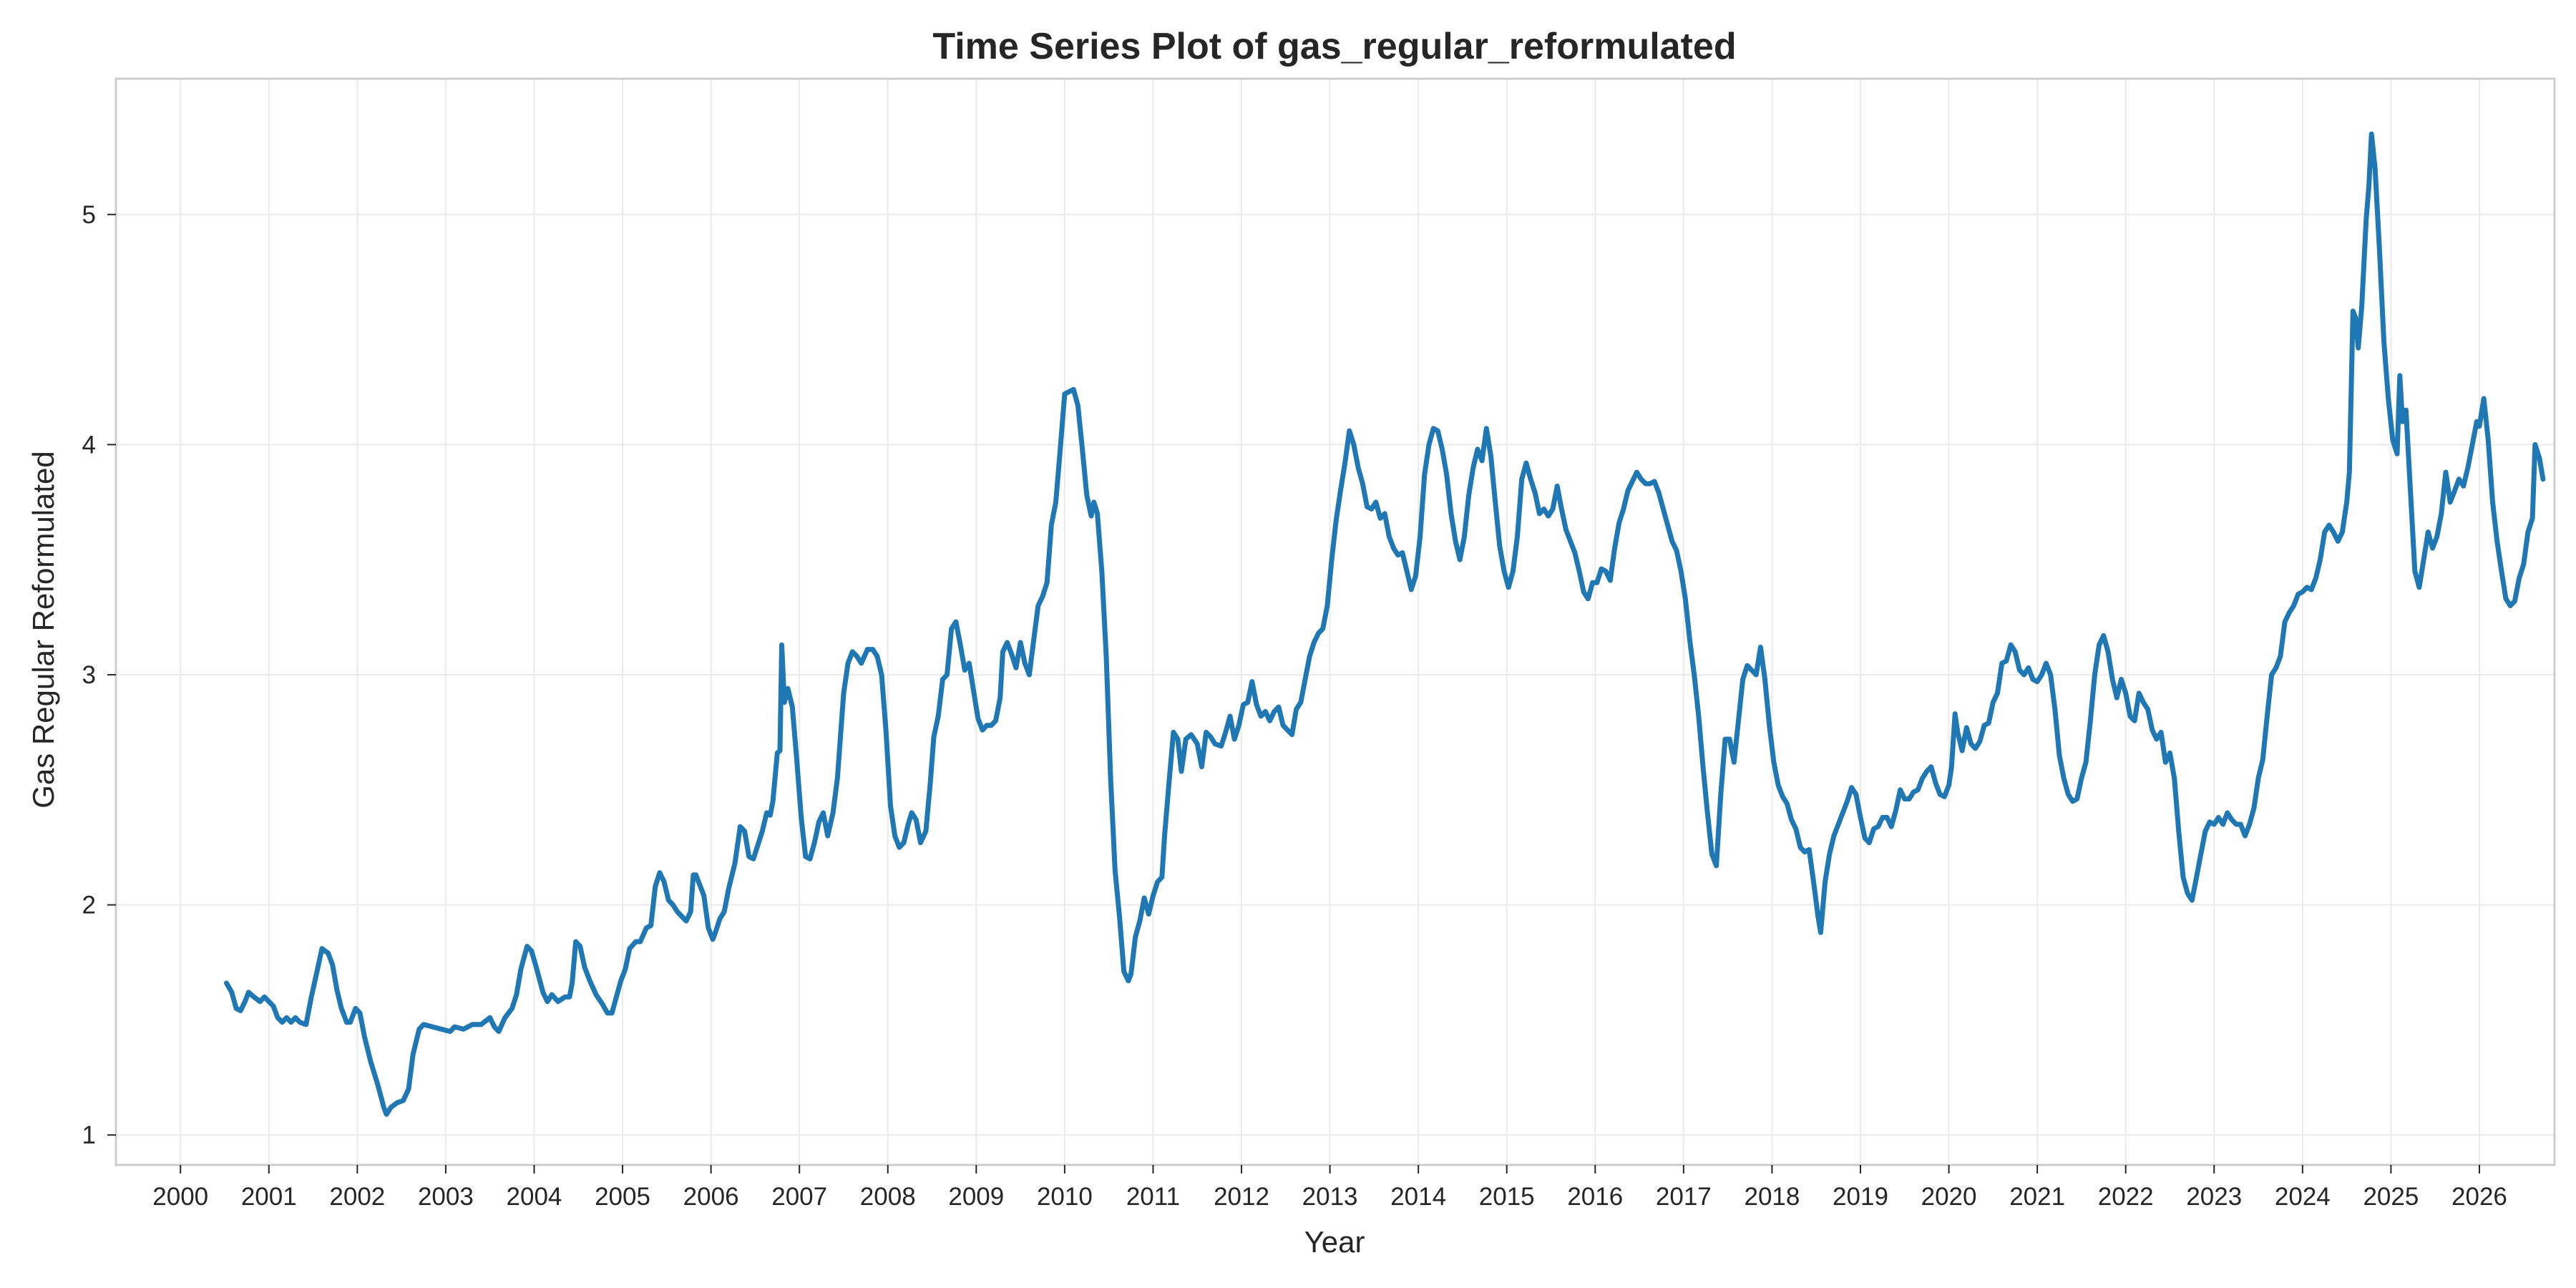 The width and height of the screenshot is (2576, 1288). Describe the element at coordinates (446, 1197) in the screenshot. I see `x-tick-label: 2003` at that location.